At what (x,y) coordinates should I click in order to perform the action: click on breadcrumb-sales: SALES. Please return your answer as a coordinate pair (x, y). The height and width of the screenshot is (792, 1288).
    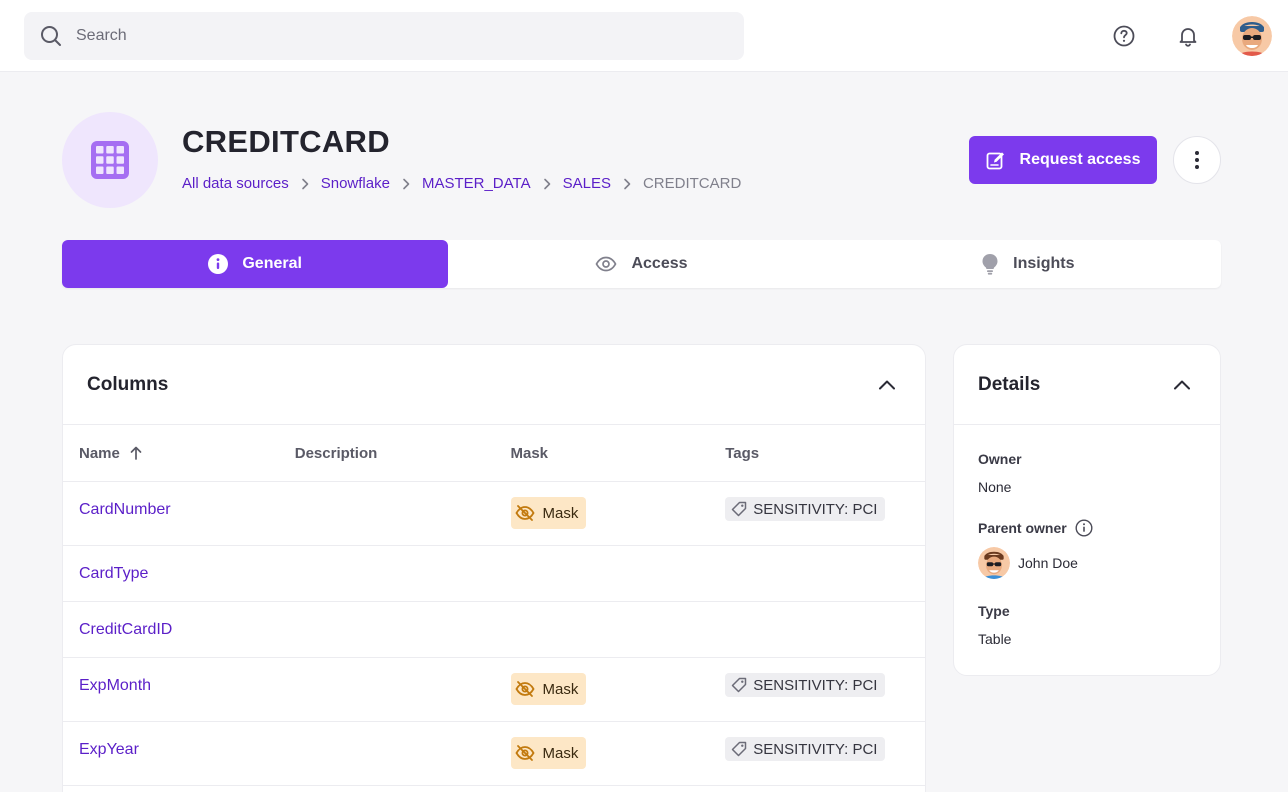
    Looking at the image, I should click on (586, 183).